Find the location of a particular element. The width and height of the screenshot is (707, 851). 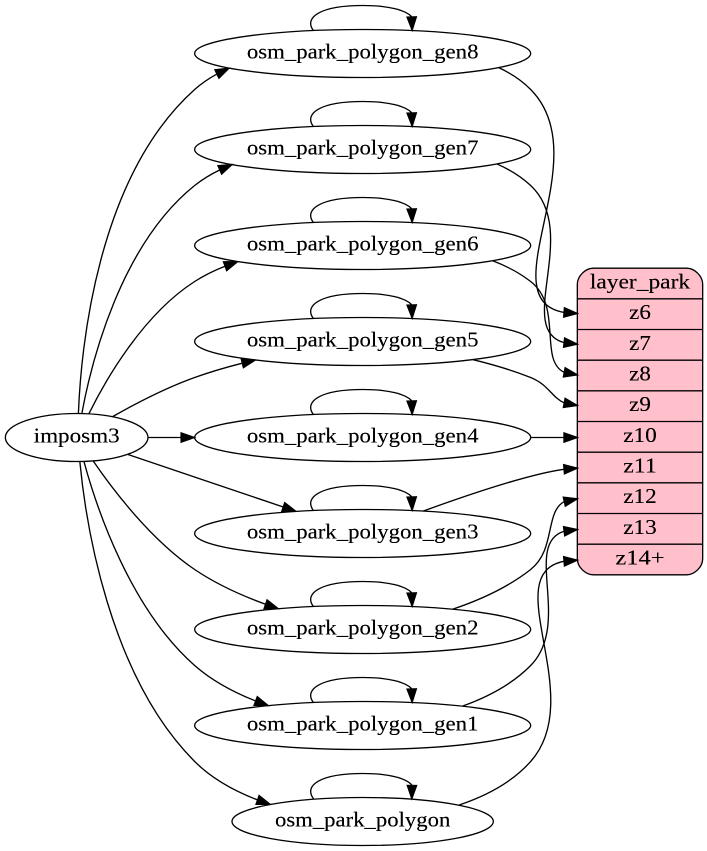

svg-text: z13 is located at coordinates (640, 527).